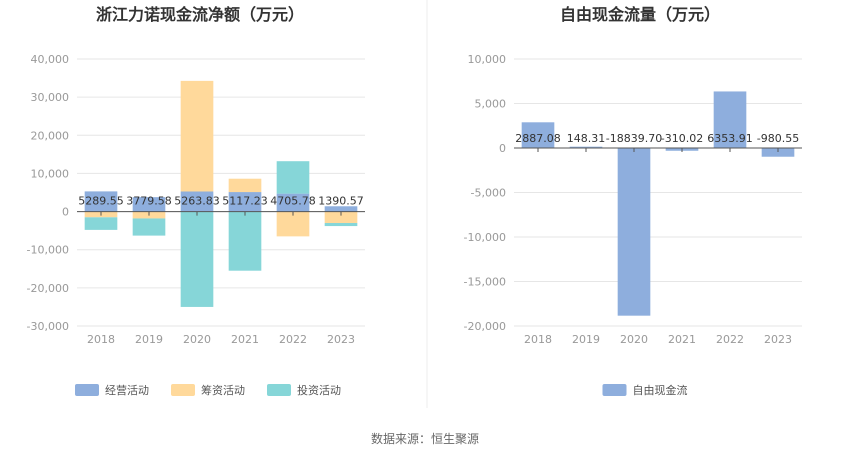  What do you see at coordinates (341, 201) in the screenshot?
I see `data-label: 1390.57` at bounding box center [341, 201].